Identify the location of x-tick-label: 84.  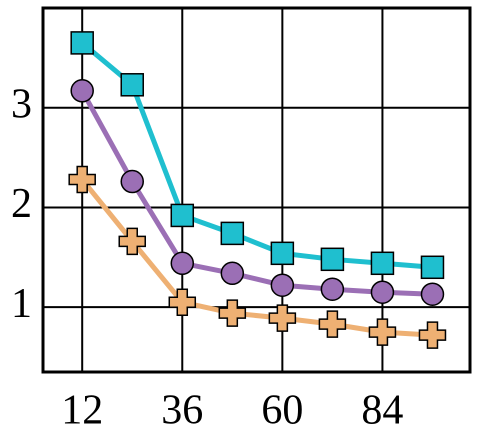
(382, 411).